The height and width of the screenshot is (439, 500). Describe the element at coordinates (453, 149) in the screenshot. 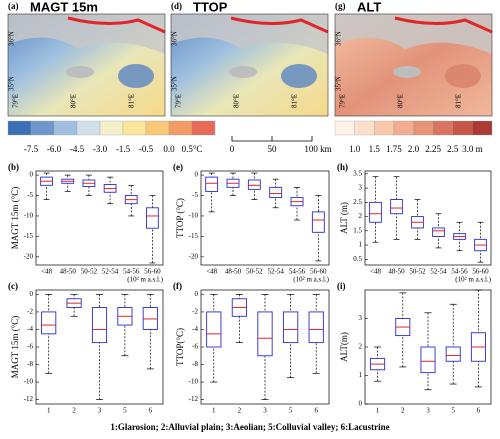

I see `colorbar-label: 2.5` at that location.